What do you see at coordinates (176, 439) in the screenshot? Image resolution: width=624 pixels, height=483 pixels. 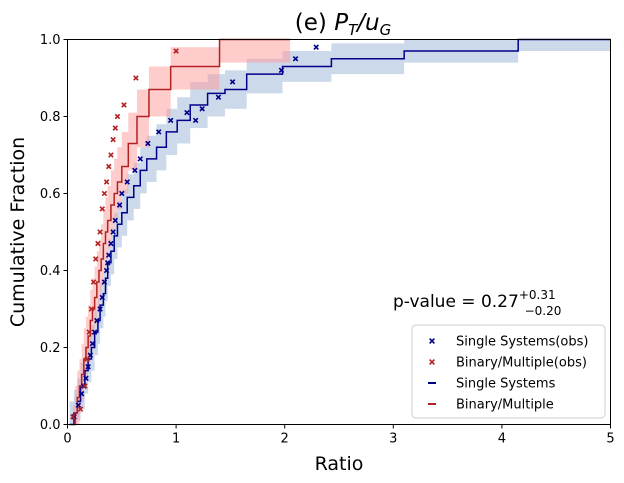 I see `x-tick-label-1: 1` at bounding box center [176, 439].